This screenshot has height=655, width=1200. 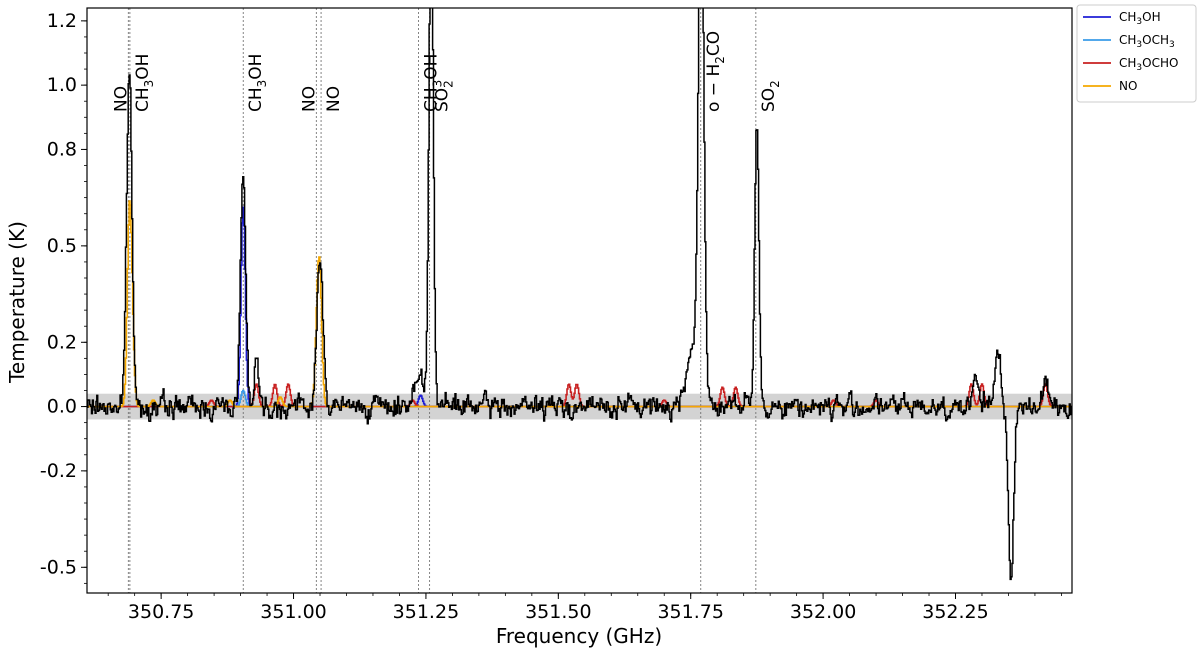 What do you see at coordinates (690, 612) in the screenshot?
I see `x-tick-label: 351.75` at bounding box center [690, 612].